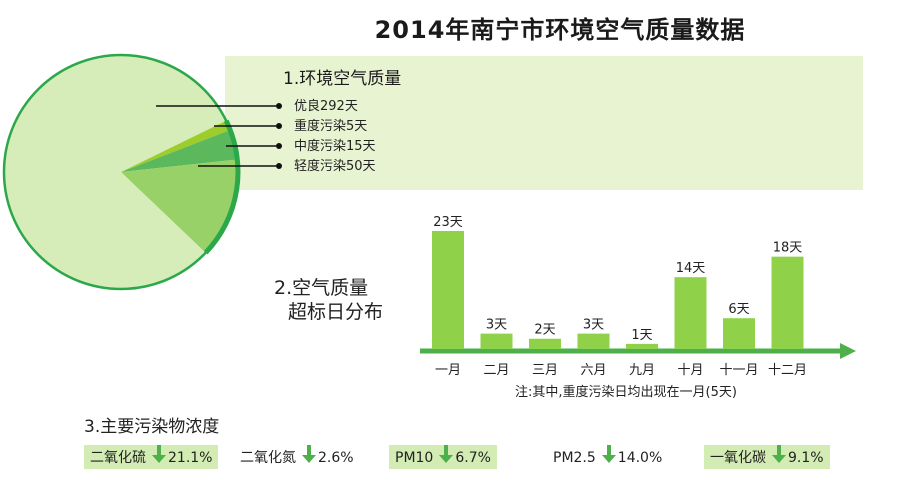  I want to click on legend-item-light: 轻度污染50天, so click(335, 166).